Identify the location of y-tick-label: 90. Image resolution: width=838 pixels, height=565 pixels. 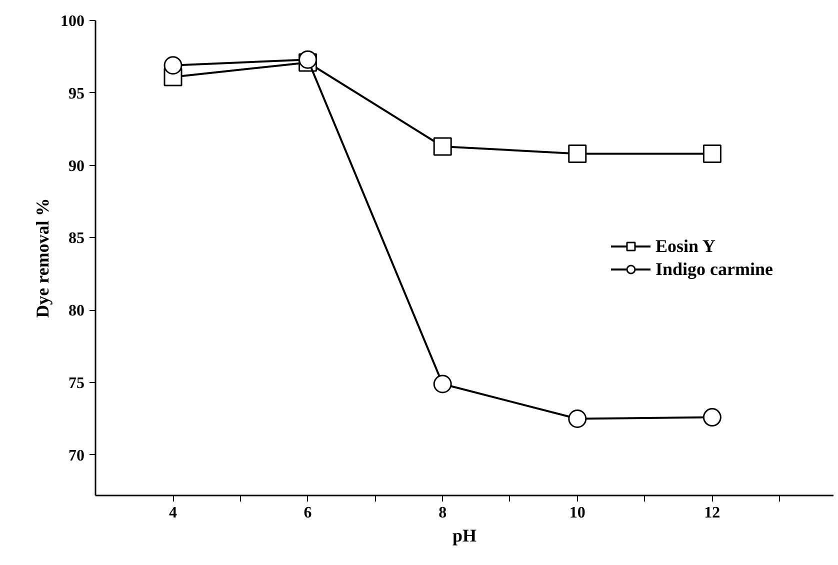
(76, 166).